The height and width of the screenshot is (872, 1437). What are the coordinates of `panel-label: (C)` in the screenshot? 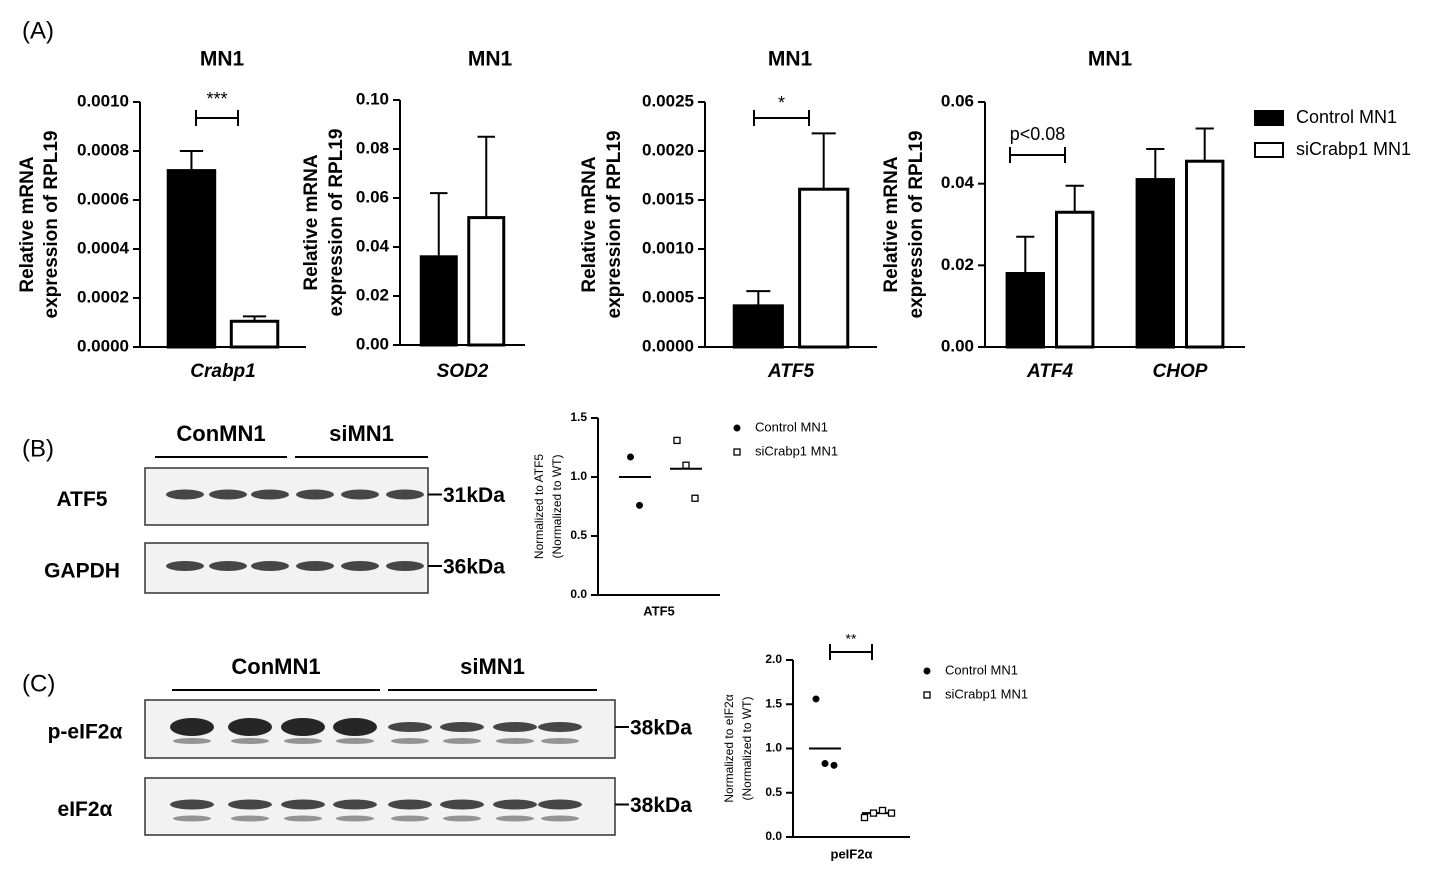 It's located at (38, 683).